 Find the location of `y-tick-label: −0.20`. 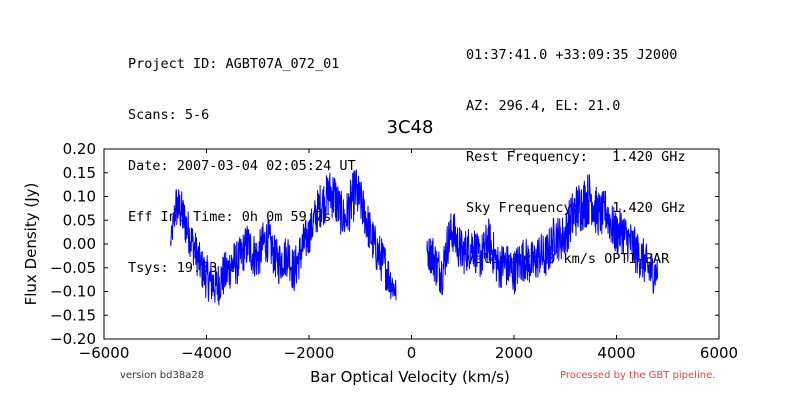

y-tick-label: −0.20 is located at coordinates (73, 339).